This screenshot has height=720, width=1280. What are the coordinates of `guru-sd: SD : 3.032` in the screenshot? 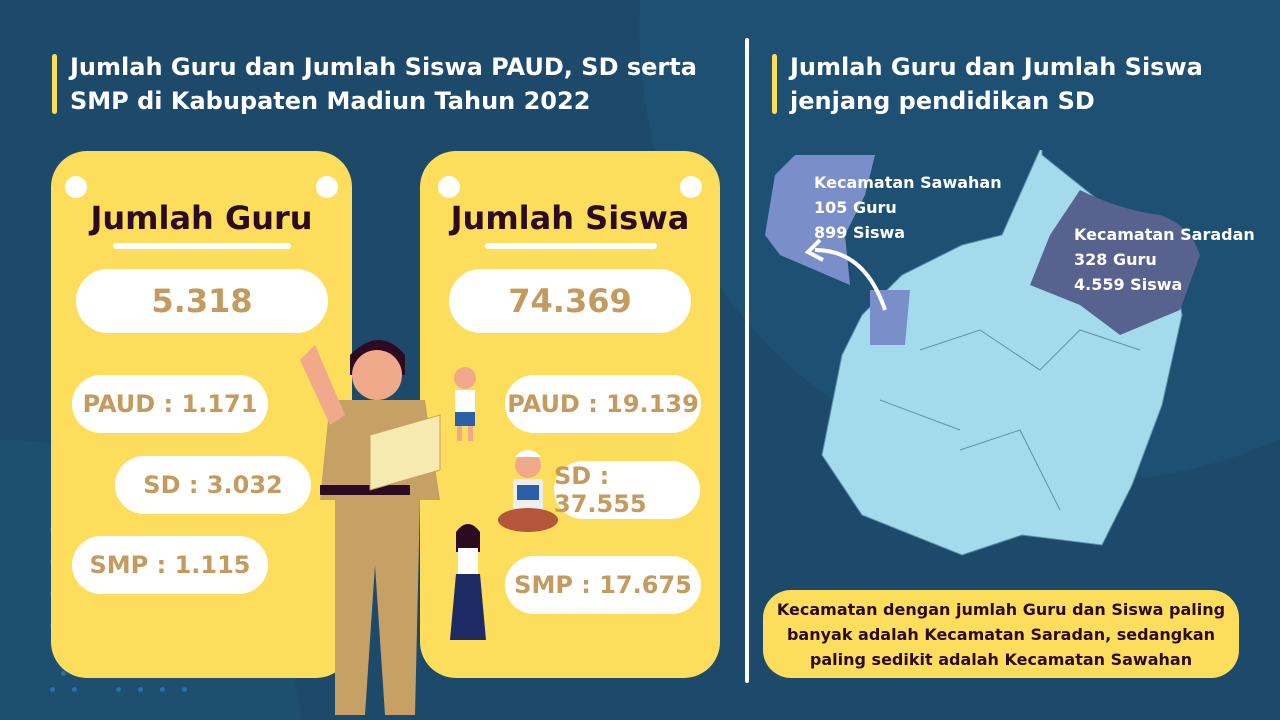 It's located at (213, 485).